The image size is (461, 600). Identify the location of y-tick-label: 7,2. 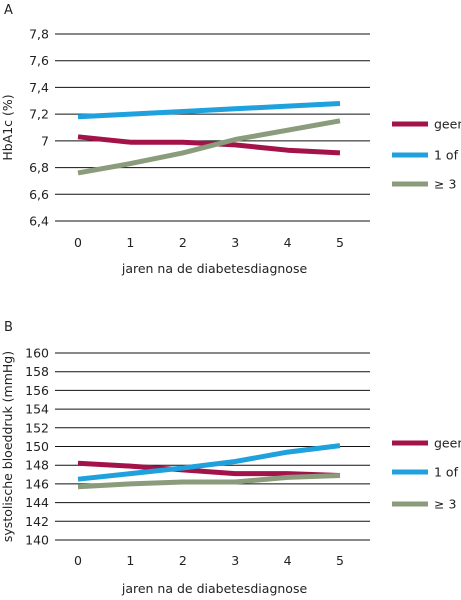
(39, 114).